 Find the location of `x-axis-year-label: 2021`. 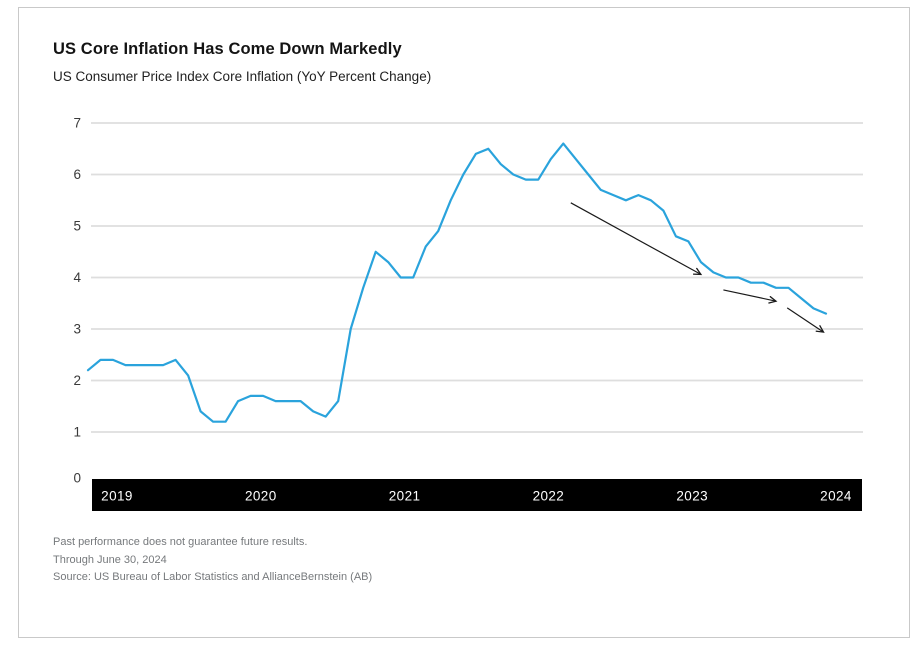

x-axis-year-label: 2021 is located at coordinates (405, 496).